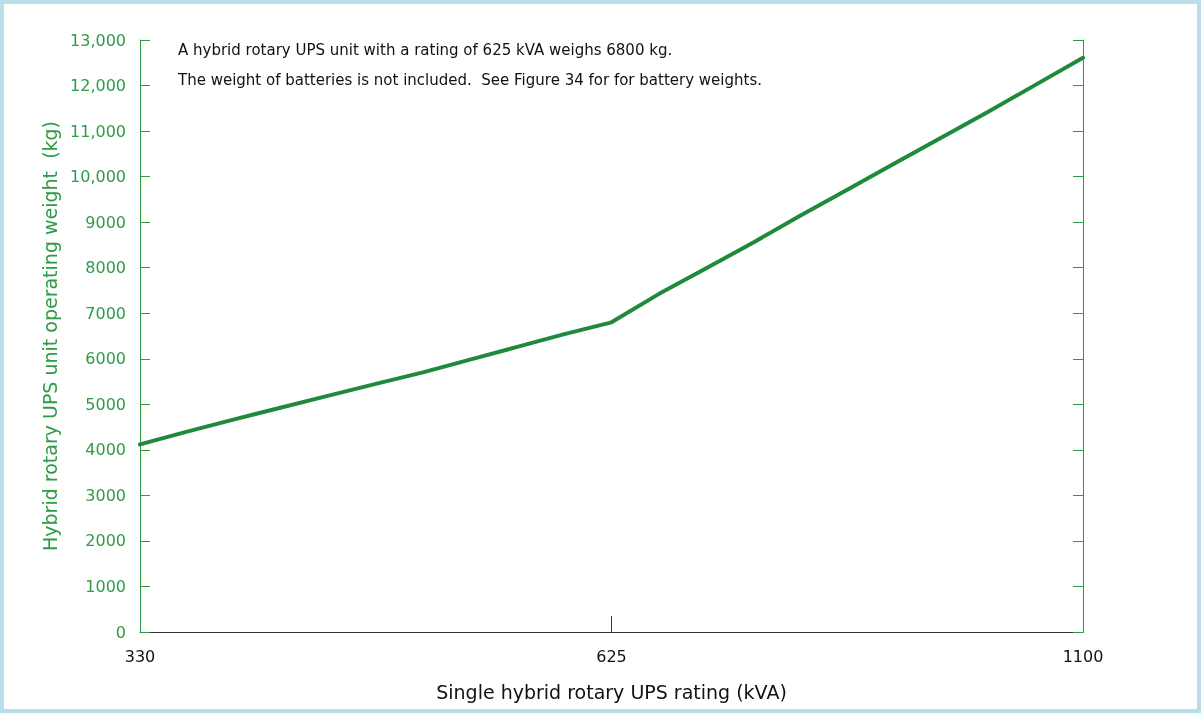 This screenshot has height=713, width=1201. I want to click on y-tick-label: 1000, so click(105, 586).